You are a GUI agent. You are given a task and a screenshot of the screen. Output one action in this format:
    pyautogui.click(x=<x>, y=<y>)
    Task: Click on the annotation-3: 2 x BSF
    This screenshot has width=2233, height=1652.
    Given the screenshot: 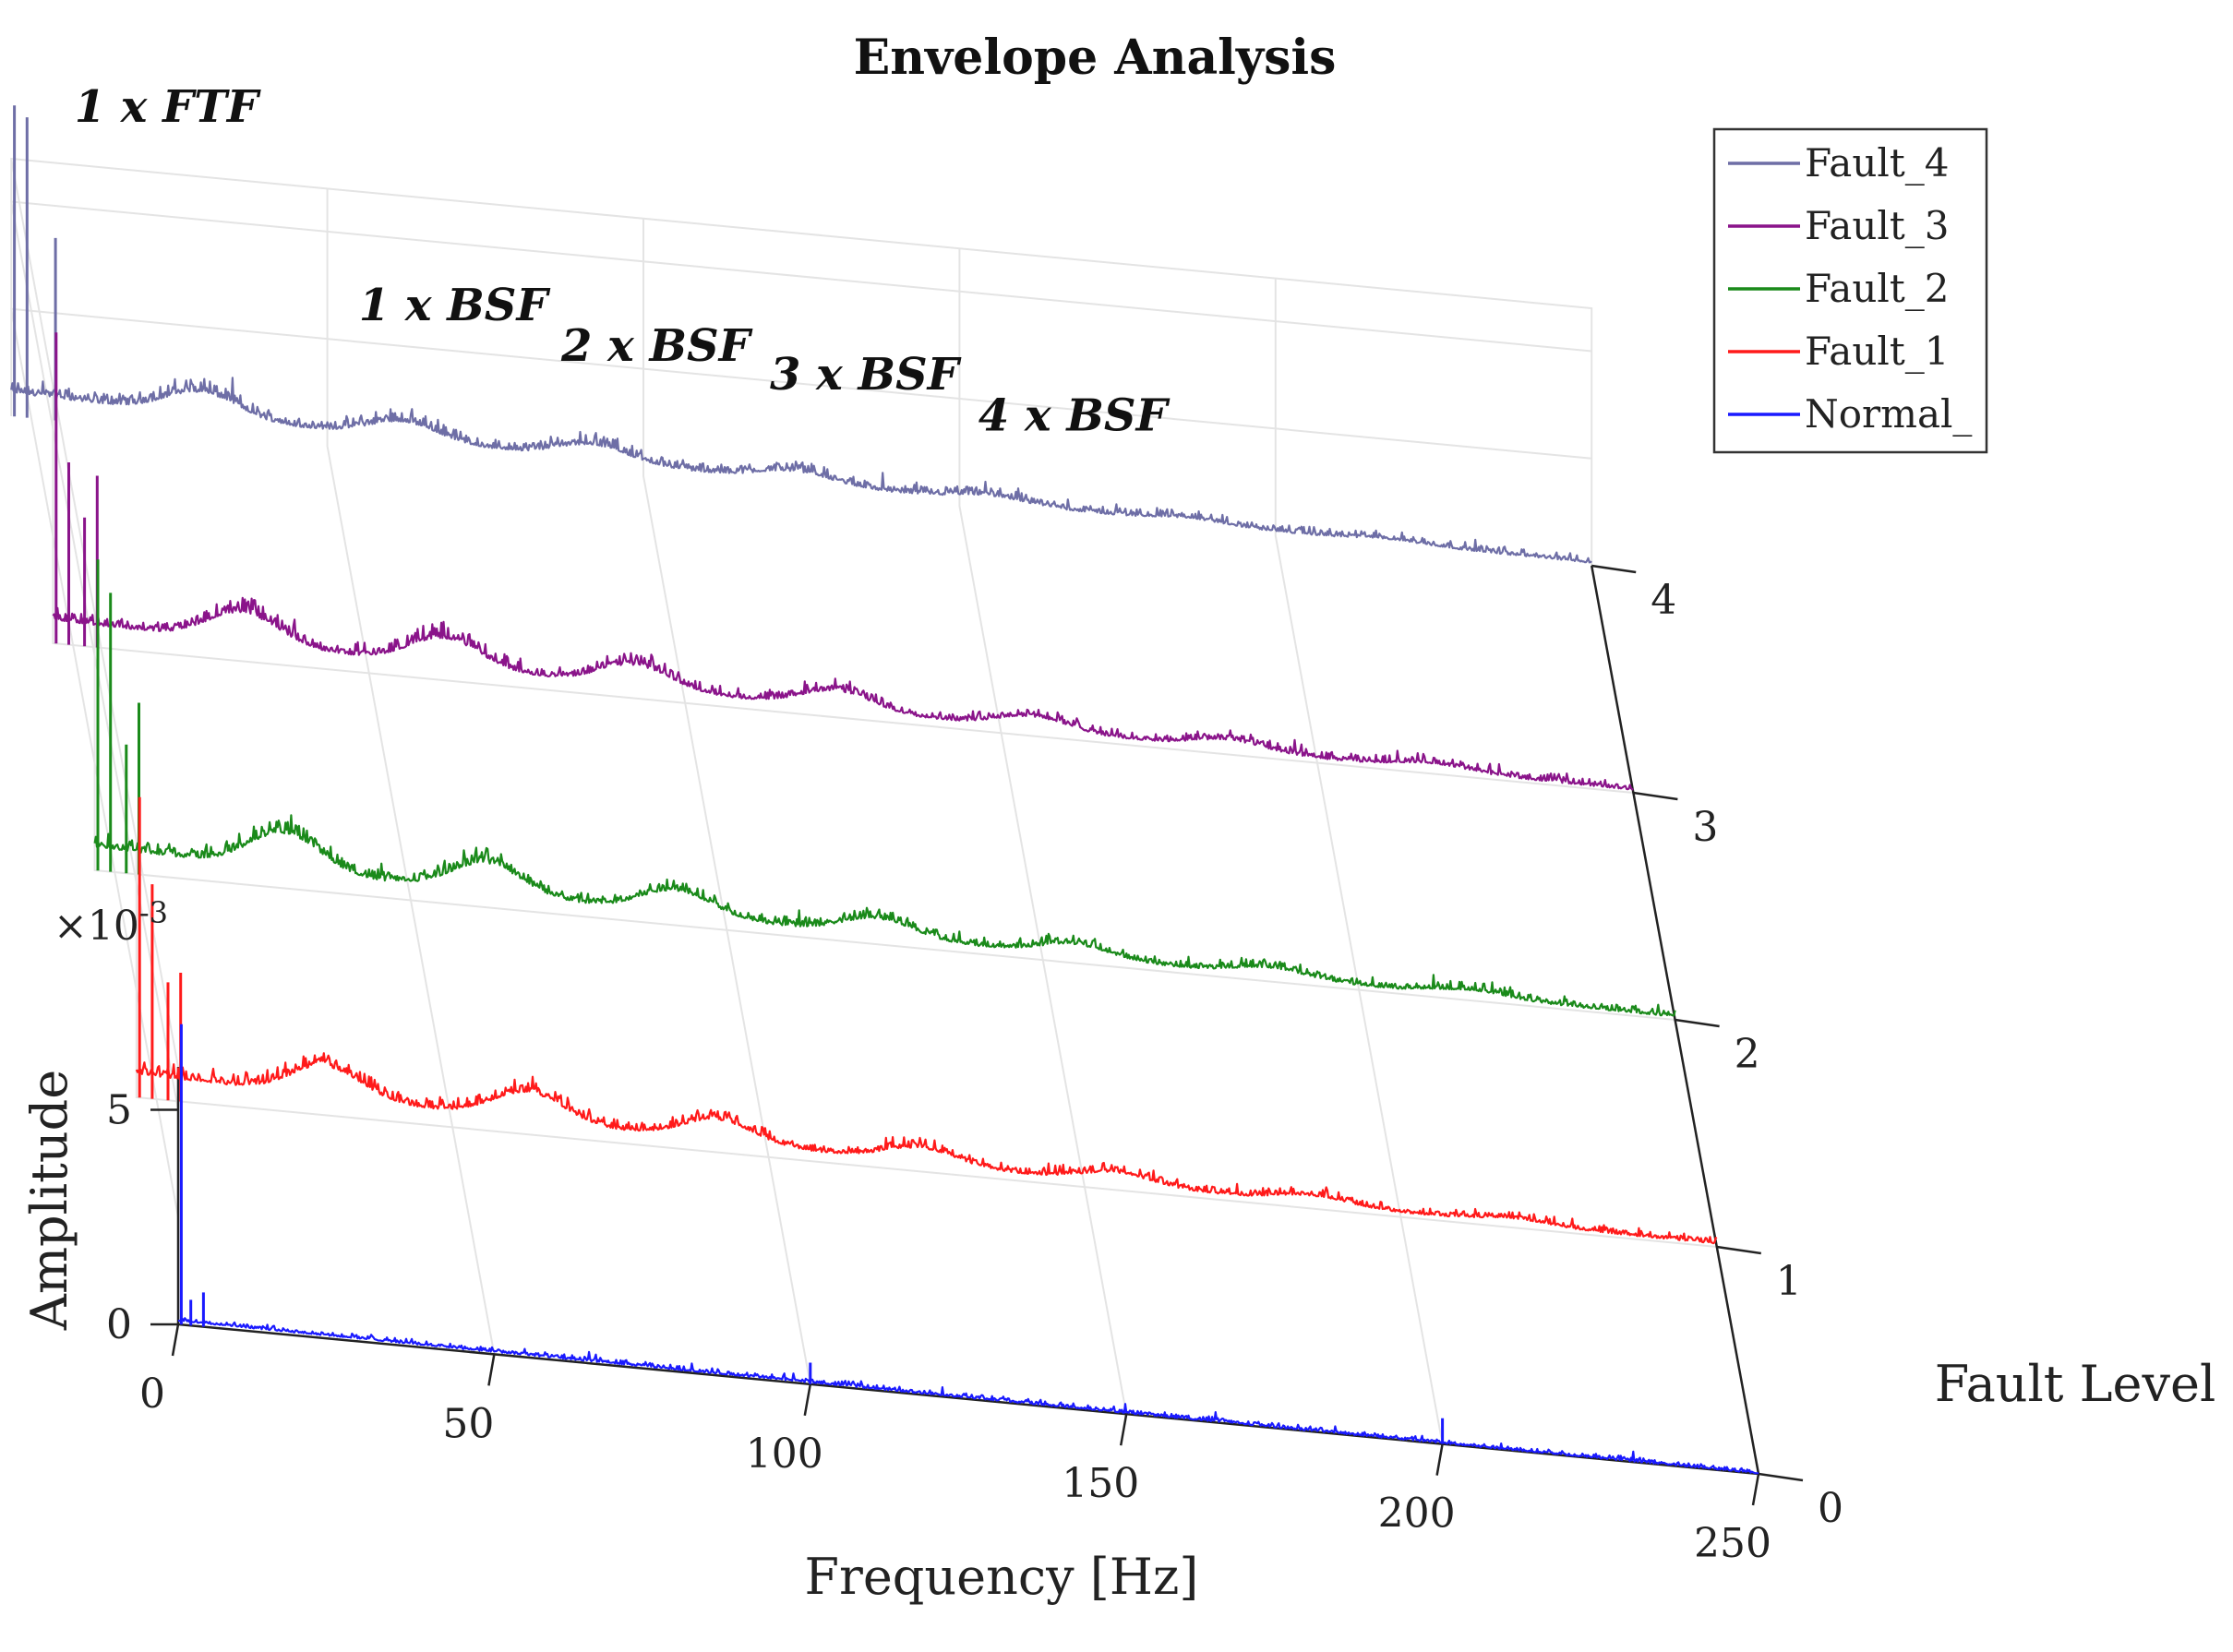 What is the action you would take?
    pyautogui.click(x=656, y=346)
    